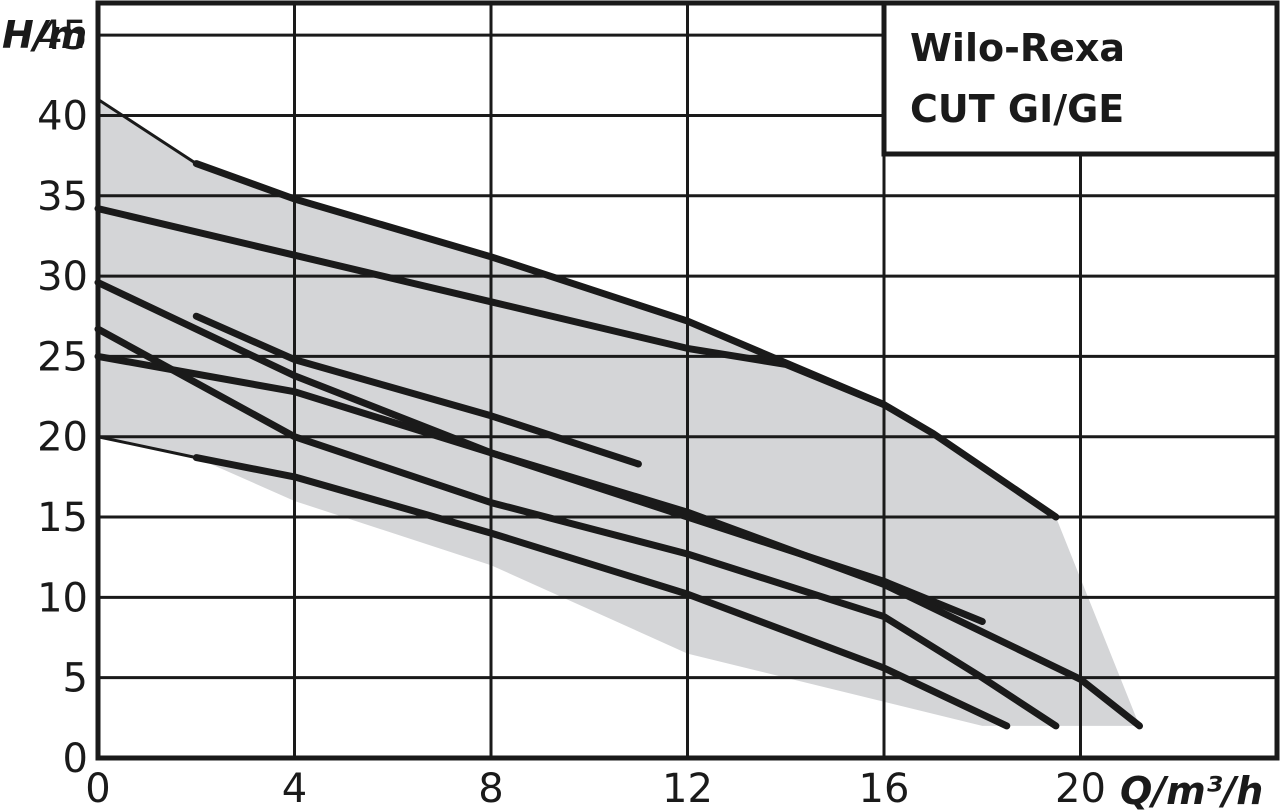  I want to click on x-tick-label-0: 0, so click(97, 789).